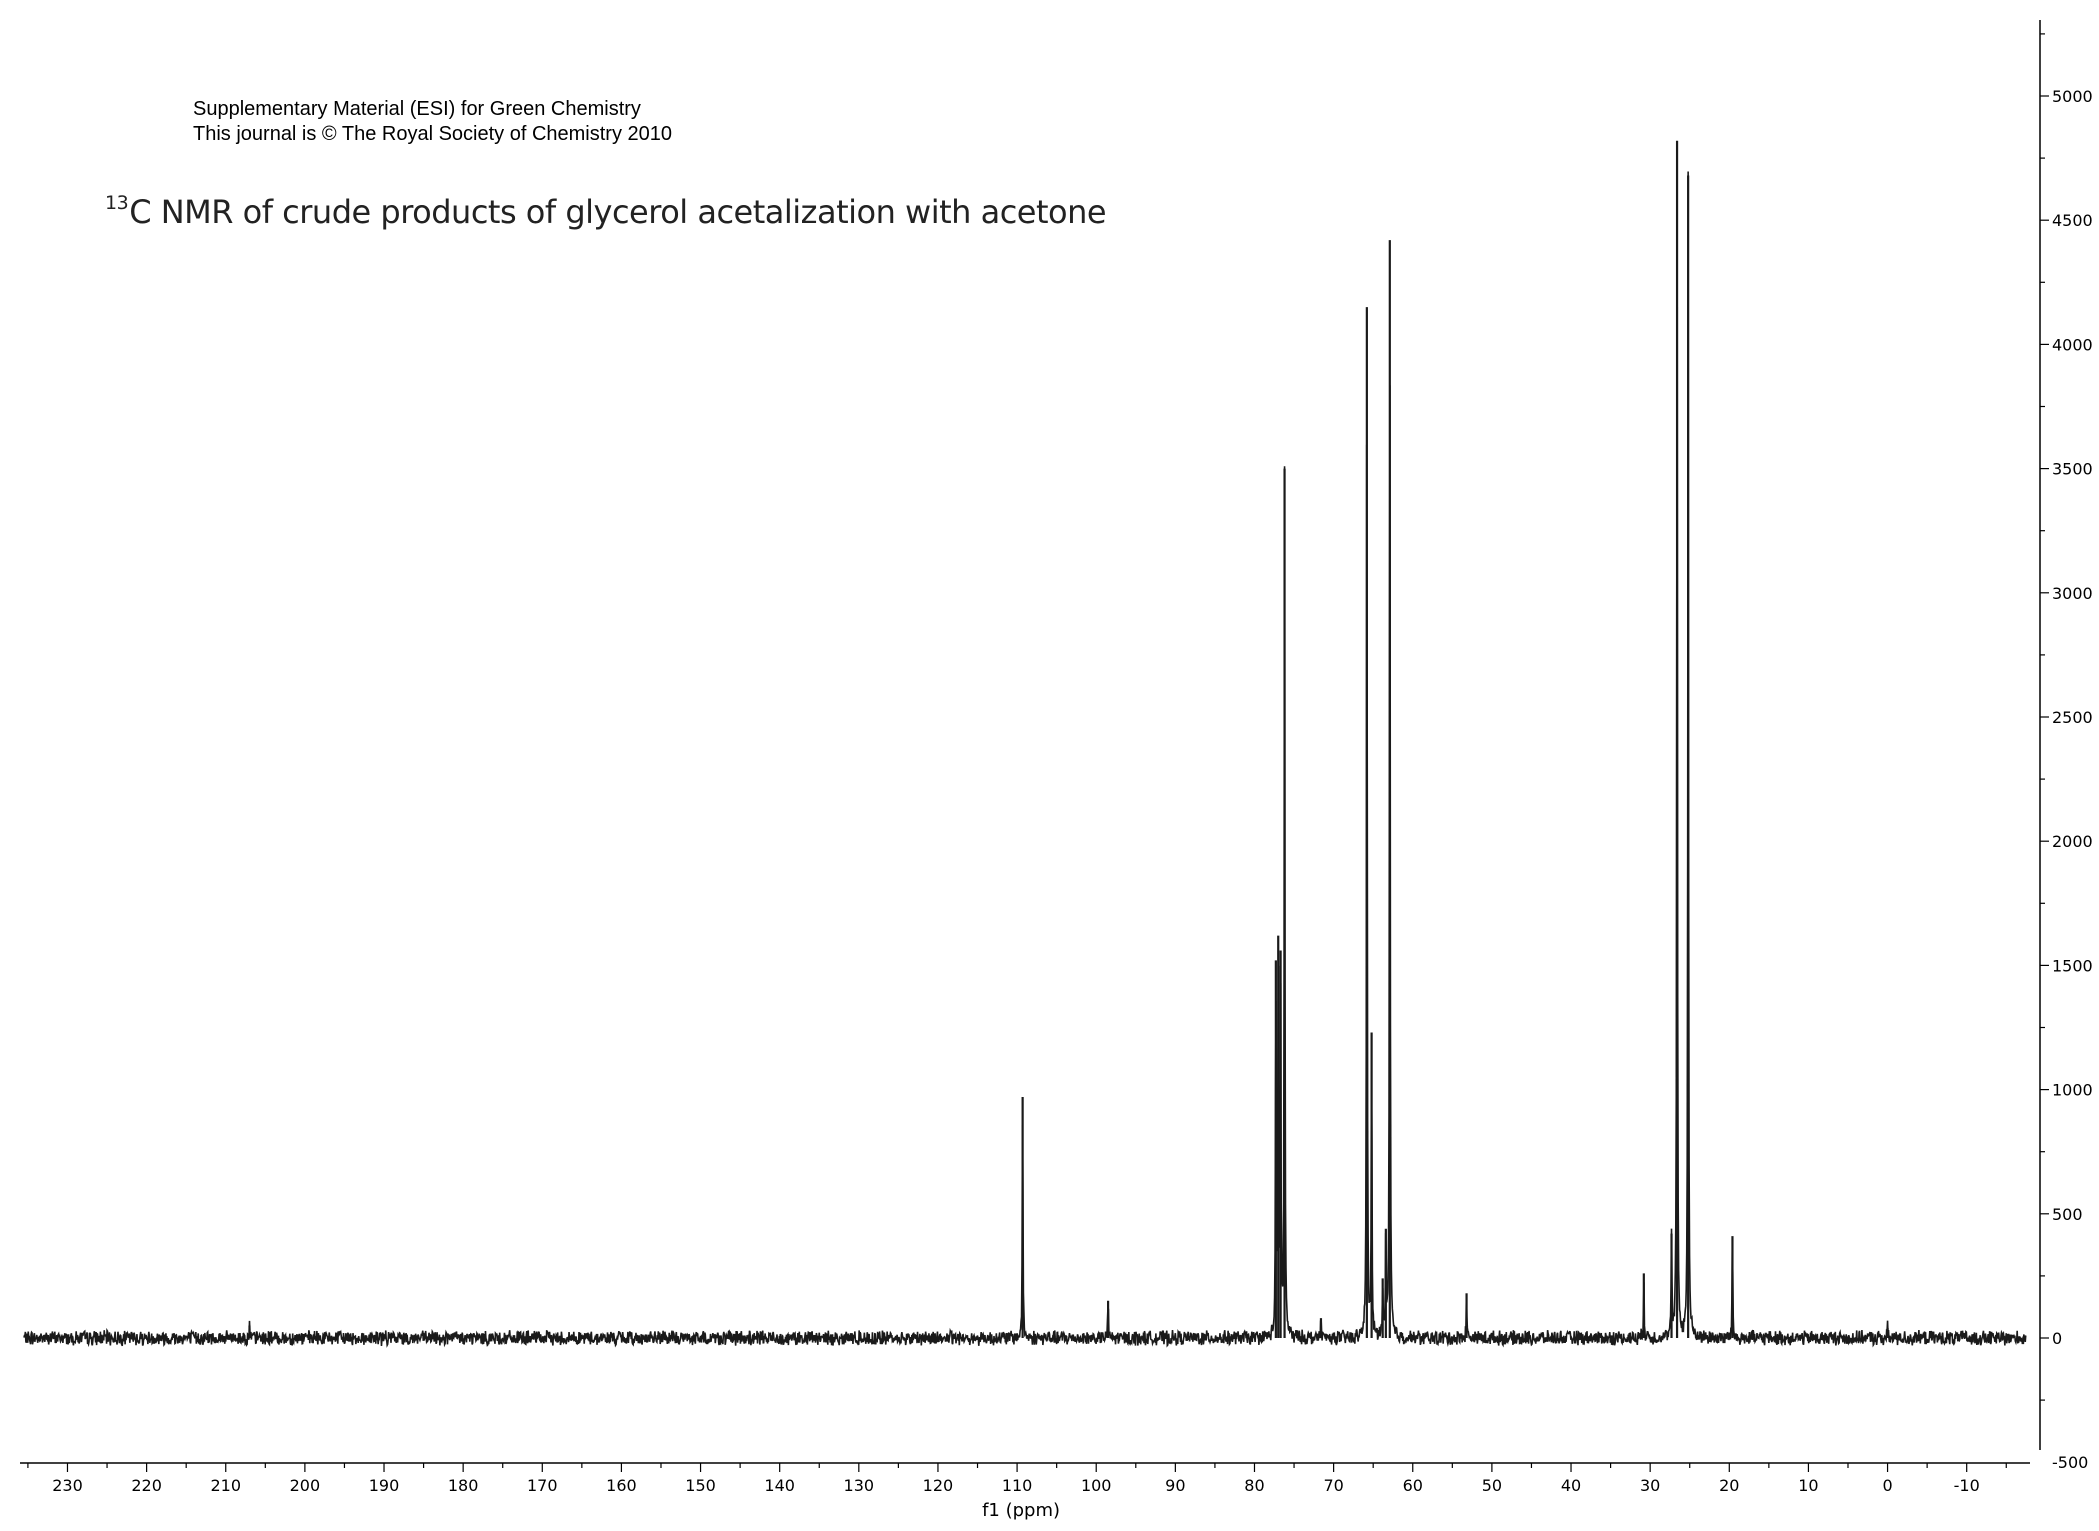  I want to click on x-tick-label: 210, so click(225, 1485).